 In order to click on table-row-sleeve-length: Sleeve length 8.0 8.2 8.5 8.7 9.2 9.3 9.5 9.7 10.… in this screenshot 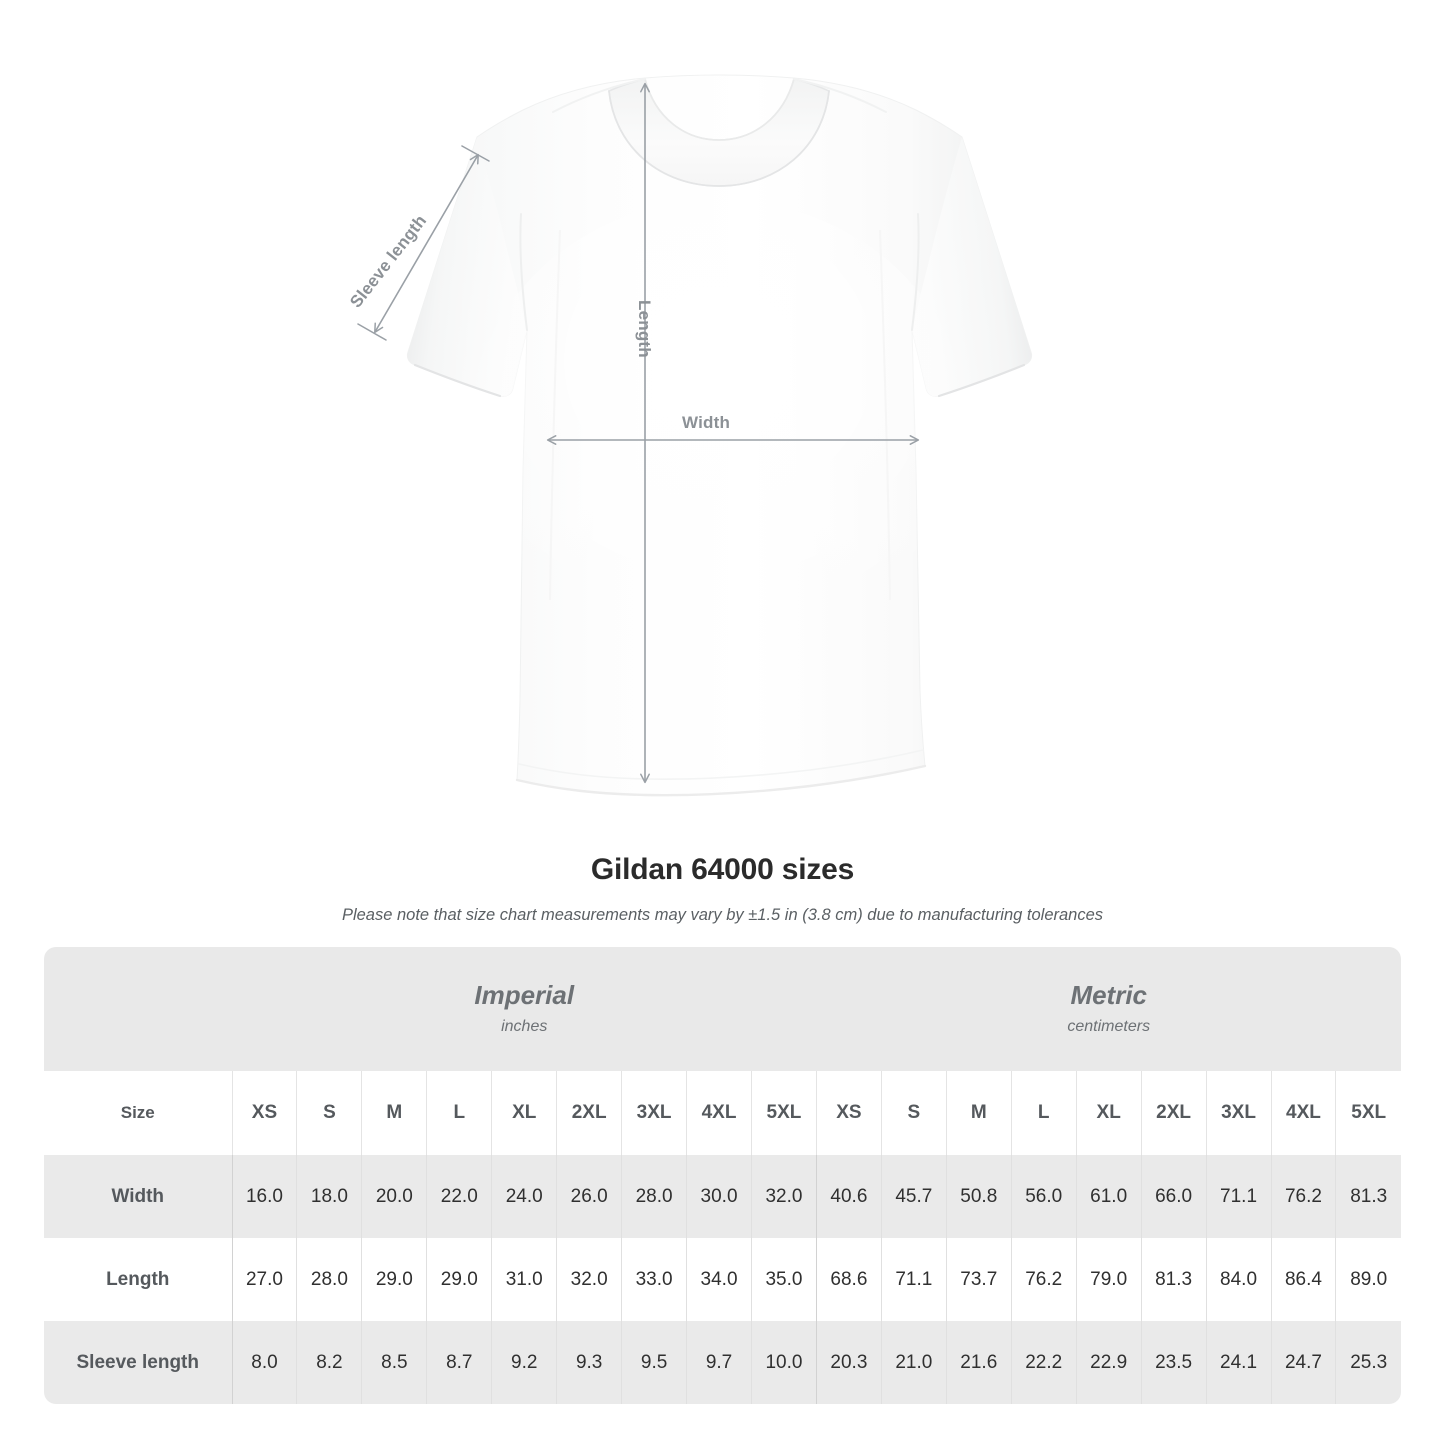, I will do `click(722, 1362)`.